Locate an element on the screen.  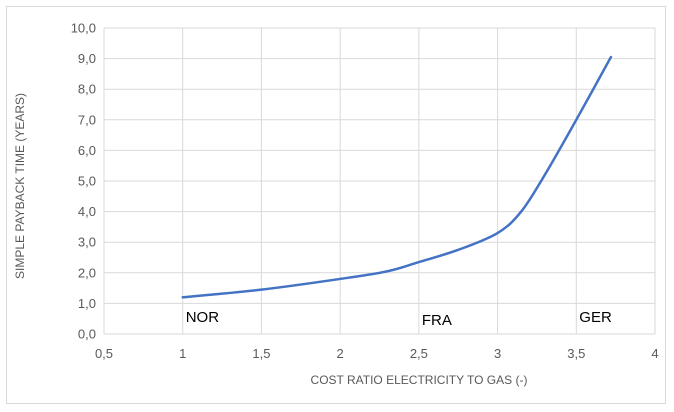
y-tick-label: 7,0 is located at coordinates (87, 119).